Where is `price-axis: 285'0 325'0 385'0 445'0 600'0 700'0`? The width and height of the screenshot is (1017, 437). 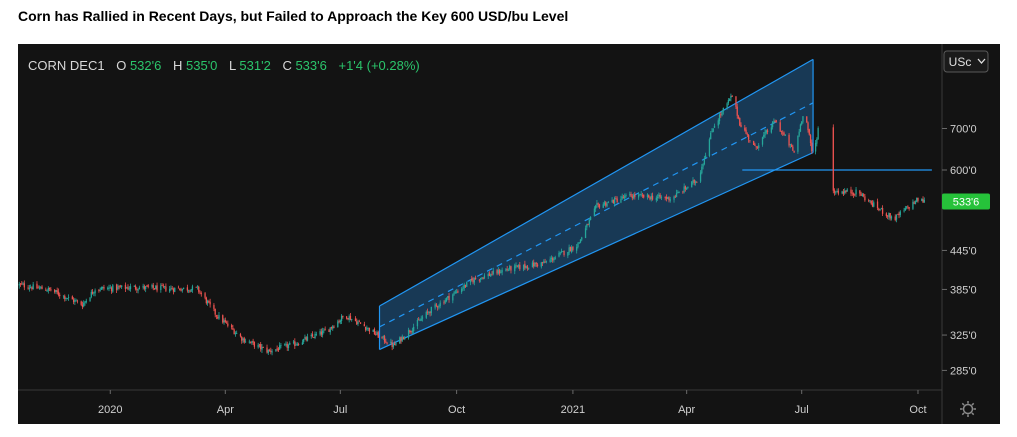
price-axis: 285'0 325'0 385'0 445'0 600'0 700'0 is located at coordinates (959, 250).